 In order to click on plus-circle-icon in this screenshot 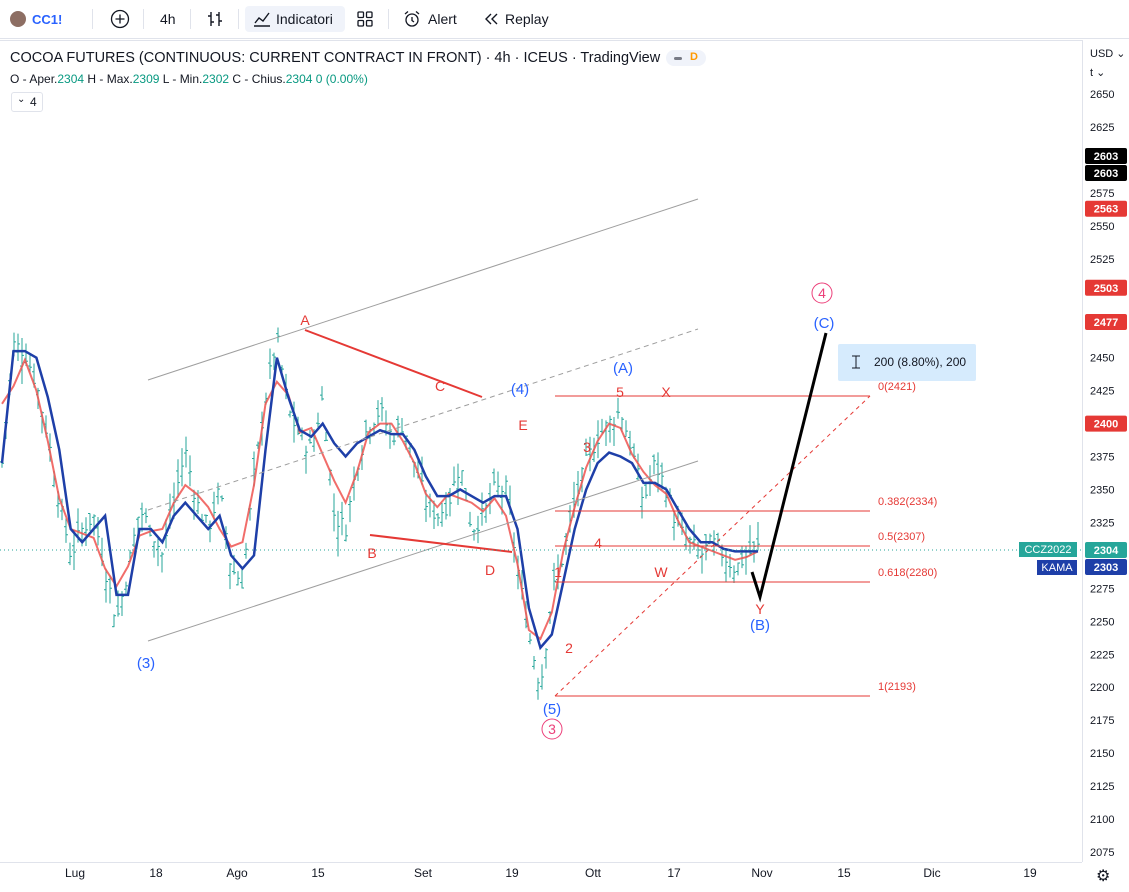, I will do `click(120, 19)`.